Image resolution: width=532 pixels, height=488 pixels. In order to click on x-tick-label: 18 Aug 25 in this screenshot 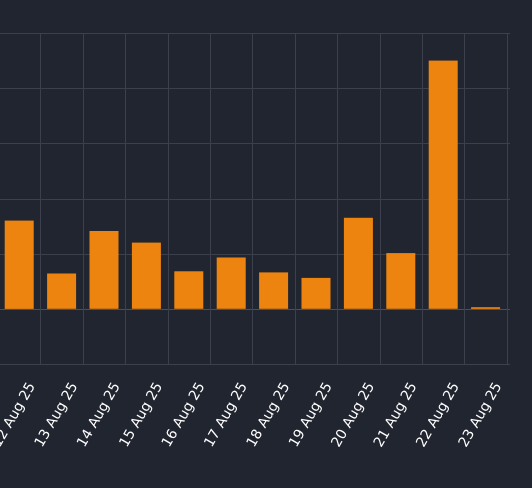, I will do `click(269, 415)`.